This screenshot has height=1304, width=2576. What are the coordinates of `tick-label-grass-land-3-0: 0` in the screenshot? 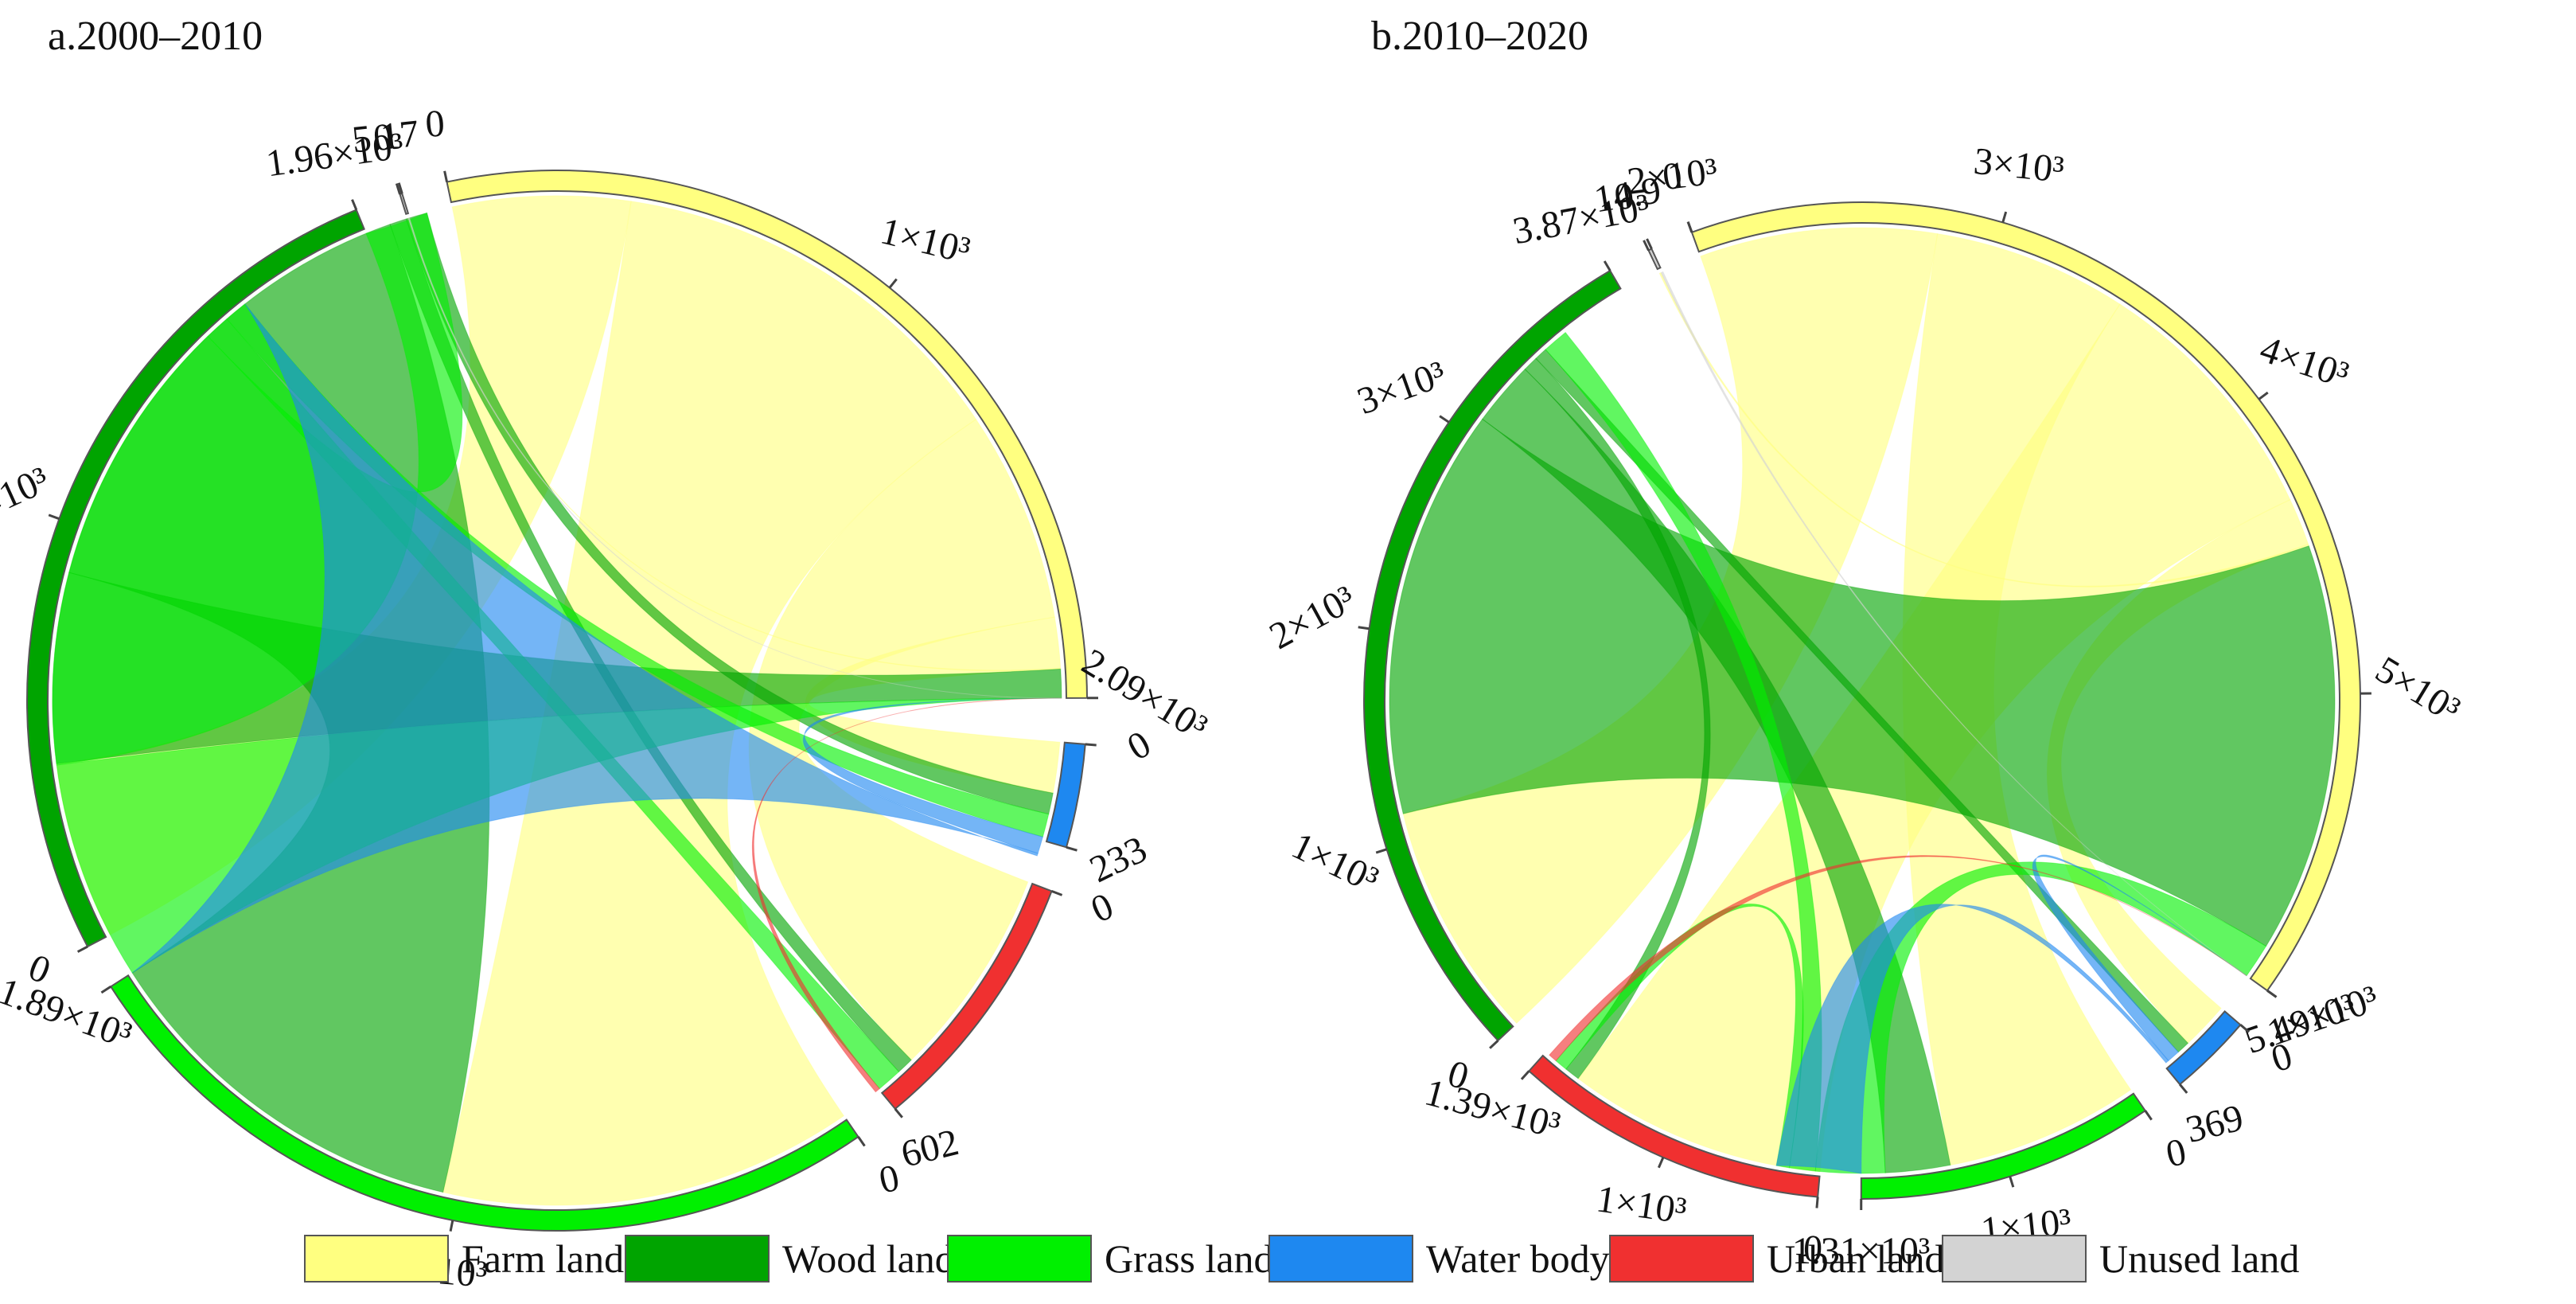 It's located at (2176, 1153).